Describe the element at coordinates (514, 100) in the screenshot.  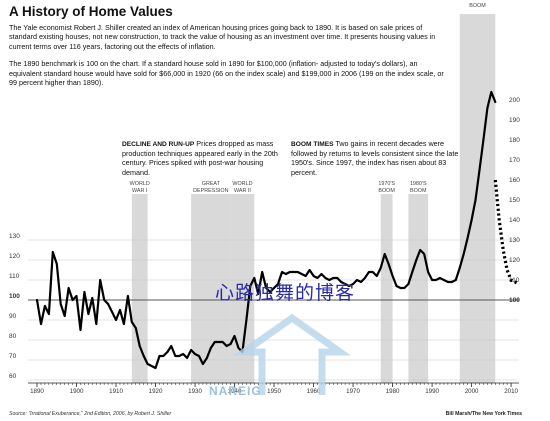
I see `right-tick-label: 200` at that location.